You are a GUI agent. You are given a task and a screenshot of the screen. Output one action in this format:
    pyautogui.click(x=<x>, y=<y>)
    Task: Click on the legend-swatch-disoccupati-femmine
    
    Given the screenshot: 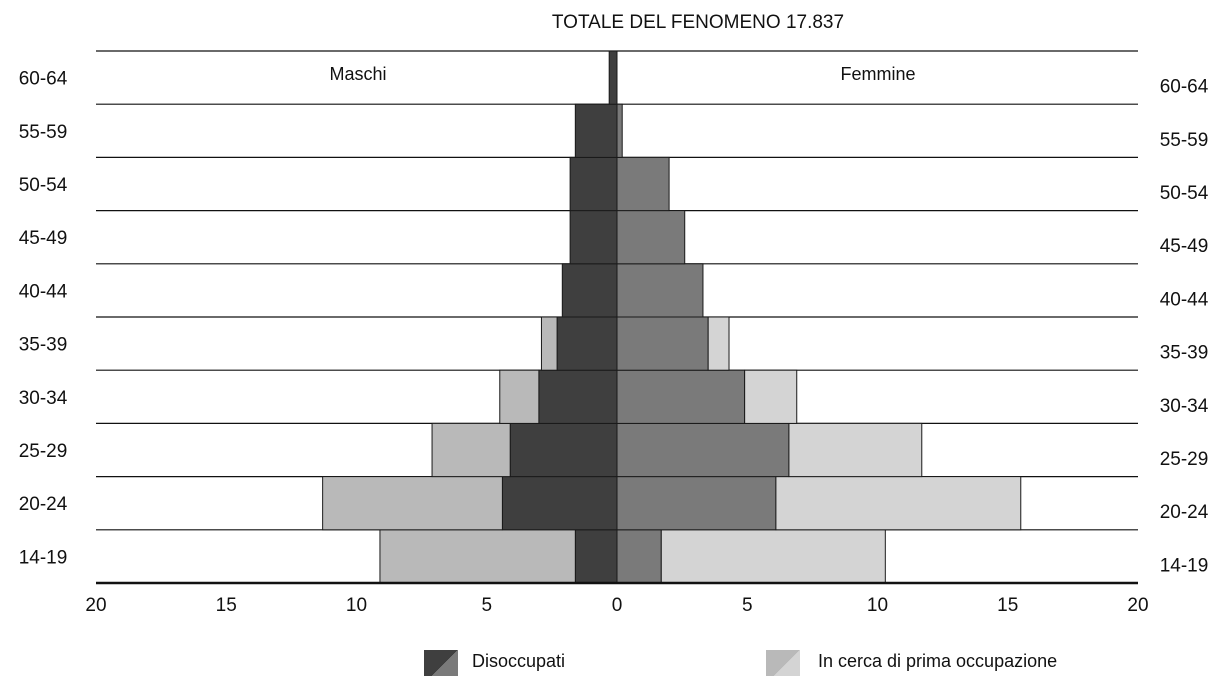 What is the action you would take?
    pyautogui.click(x=445, y=663)
    